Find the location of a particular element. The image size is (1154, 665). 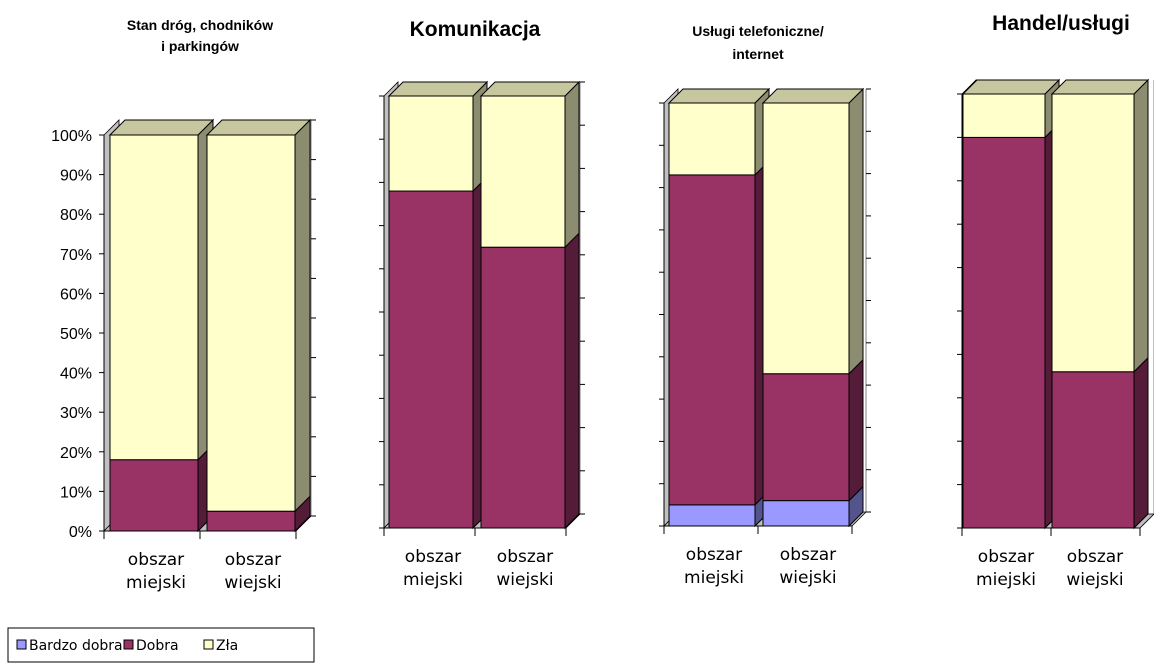

legend-box is located at coordinates (161, 645).